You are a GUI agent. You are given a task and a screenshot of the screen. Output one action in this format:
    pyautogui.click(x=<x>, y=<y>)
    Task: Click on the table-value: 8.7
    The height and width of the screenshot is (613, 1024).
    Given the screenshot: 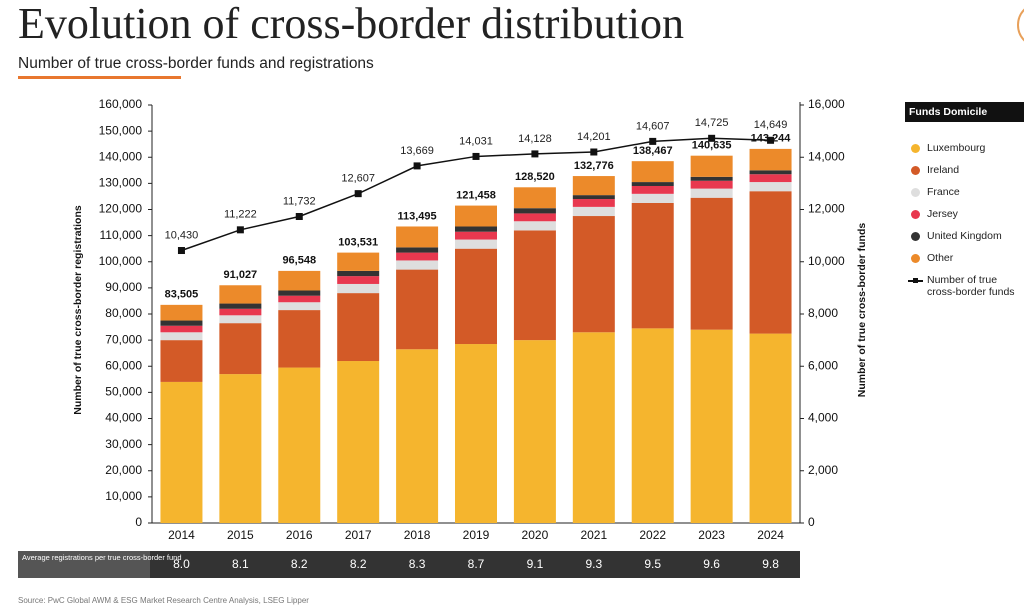 What is the action you would take?
    pyautogui.click(x=476, y=564)
    